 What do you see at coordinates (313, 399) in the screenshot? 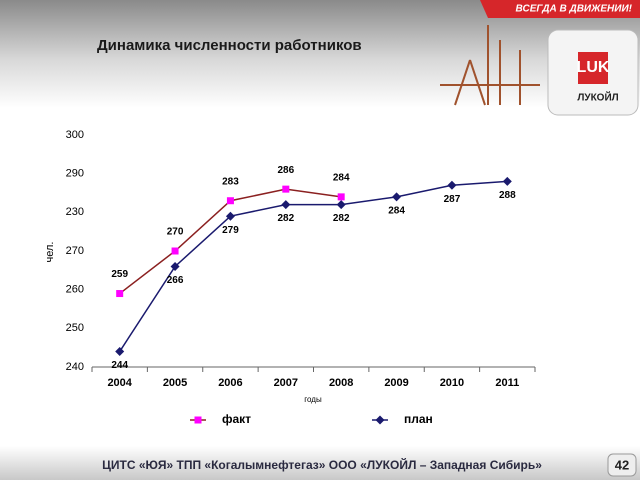
I see `x-axis-label: годы` at bounding box center [313, 399].